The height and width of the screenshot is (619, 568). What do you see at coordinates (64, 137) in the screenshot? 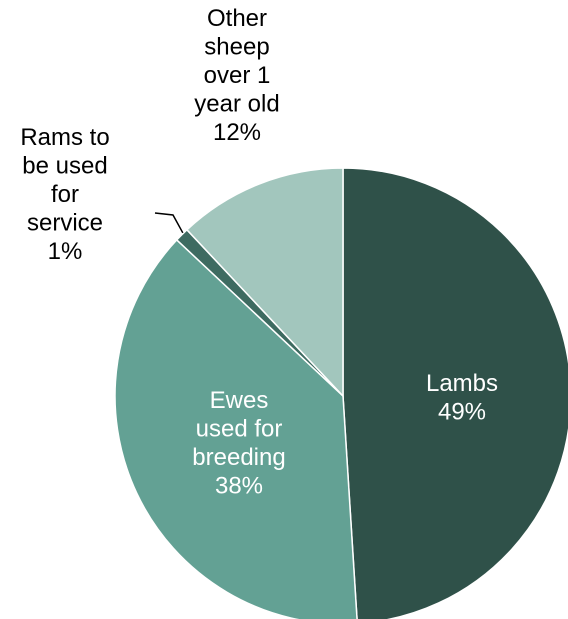
I see `slice-label-line: Rams to` at bounding box center [64, 137].